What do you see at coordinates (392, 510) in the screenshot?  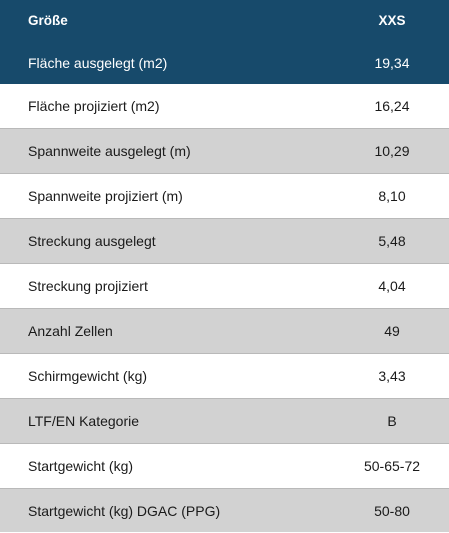 I see `row-value: 50-80` at bounding box center [392, 510].